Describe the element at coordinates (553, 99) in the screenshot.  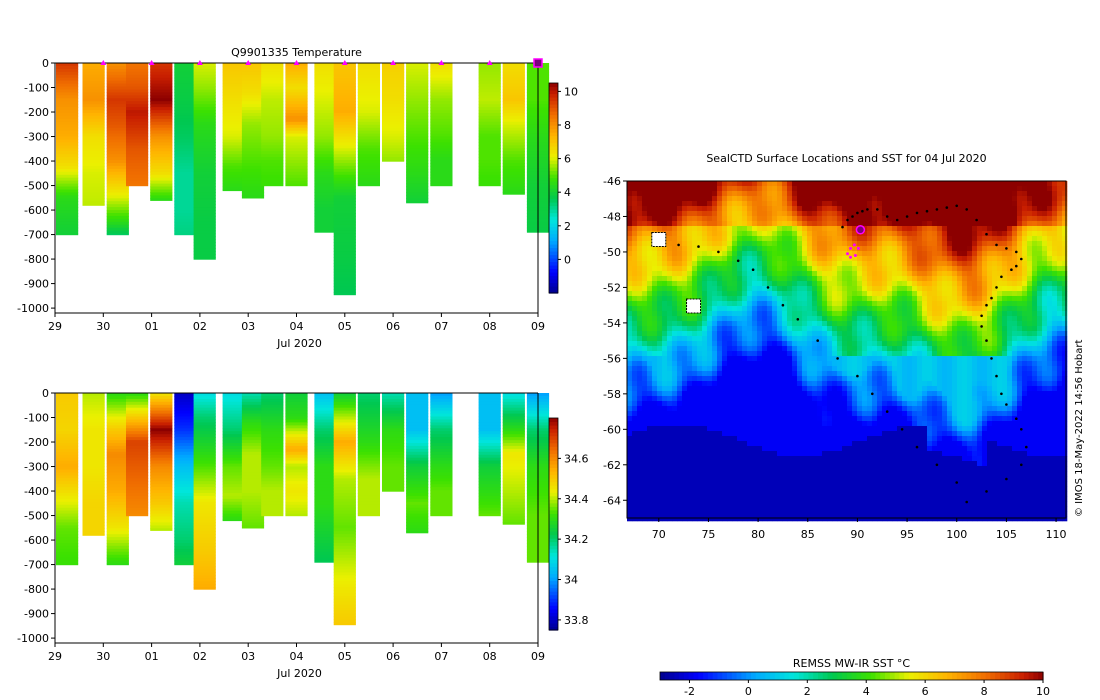
I see `colorbar-segment` at that location.